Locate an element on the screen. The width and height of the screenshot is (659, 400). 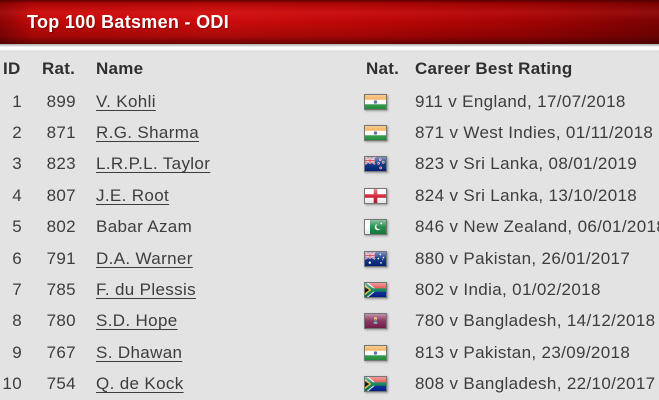
career-best-cell: 823 v Sri Lanka, 08/01/2019 is located at coordinates (526, 164).